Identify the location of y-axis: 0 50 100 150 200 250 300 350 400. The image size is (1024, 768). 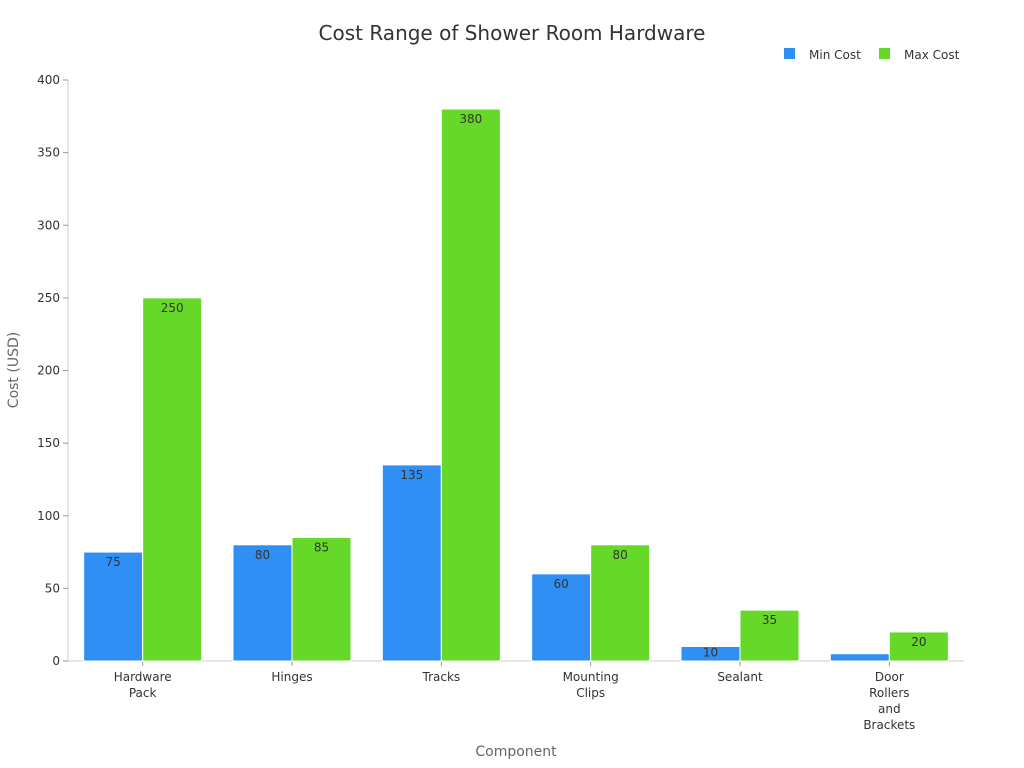
(53, 370).